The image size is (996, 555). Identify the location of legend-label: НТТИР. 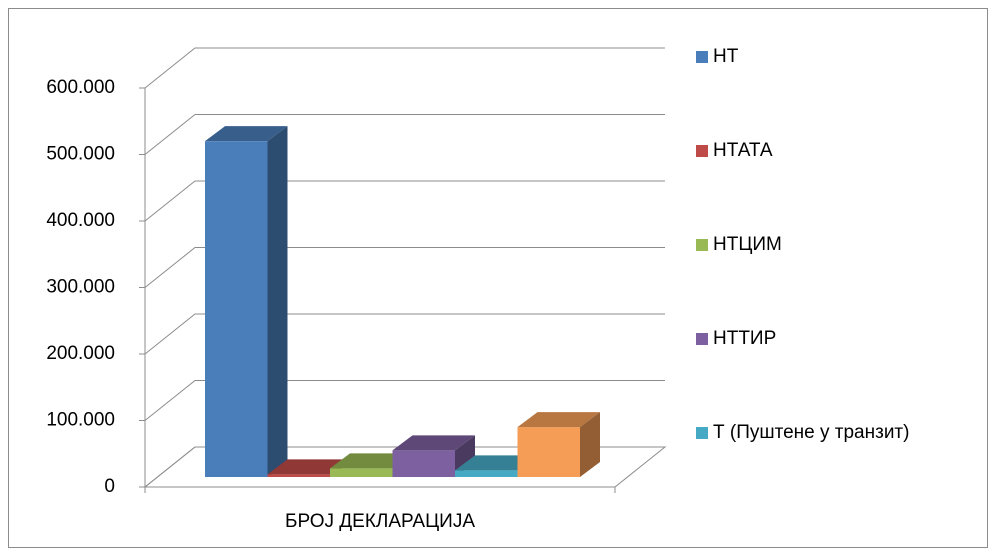
(744, 338).